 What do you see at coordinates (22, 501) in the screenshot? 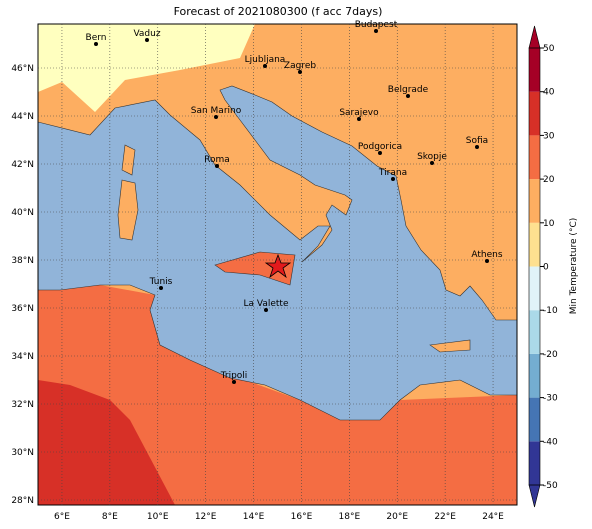
I see `y-tick-label: 28°N` at bounding box center [22, 501].